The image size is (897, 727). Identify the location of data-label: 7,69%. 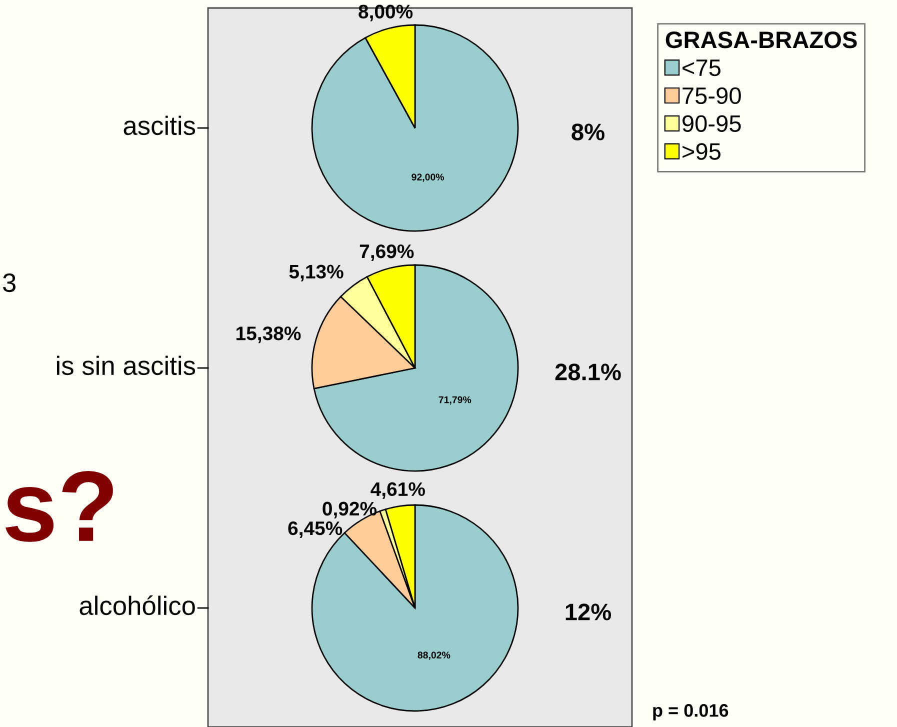
(387, 253).